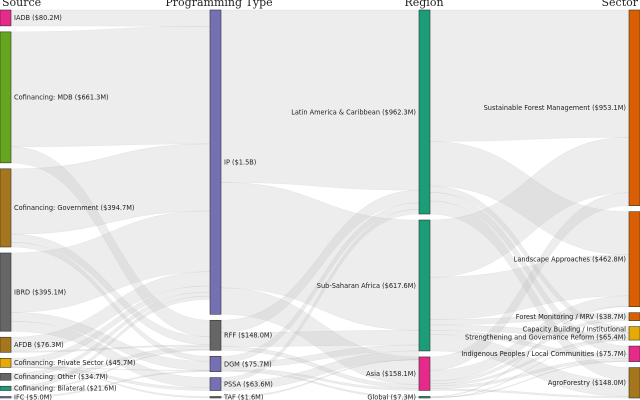  I want to click on program-node-label: TAF ($1.6M), so click(243, 397).